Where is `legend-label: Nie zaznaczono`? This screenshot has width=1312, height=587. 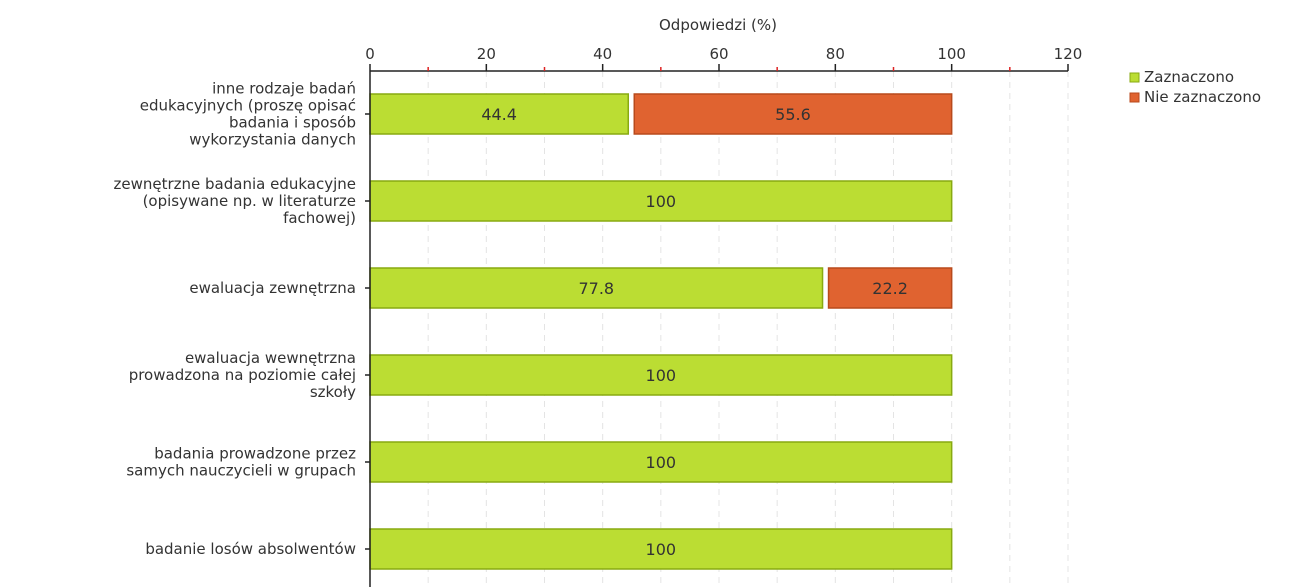
legend-label: Nie zaznaczono is located at coordinates (1202, 97).